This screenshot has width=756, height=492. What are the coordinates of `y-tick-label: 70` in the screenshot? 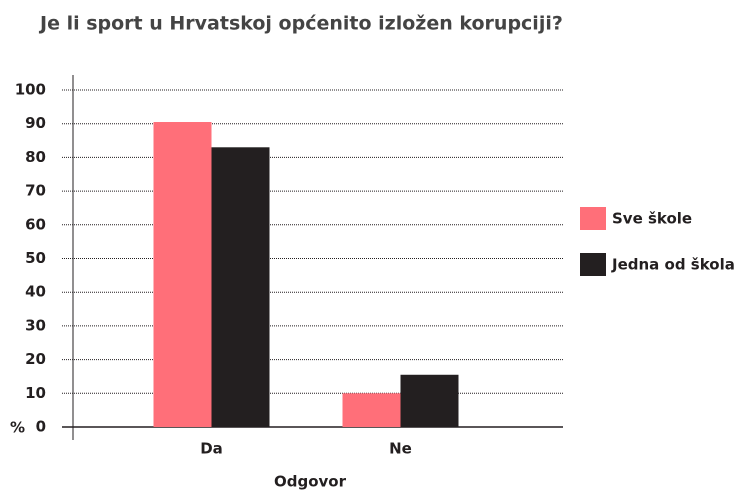 It's located at (35, 191).